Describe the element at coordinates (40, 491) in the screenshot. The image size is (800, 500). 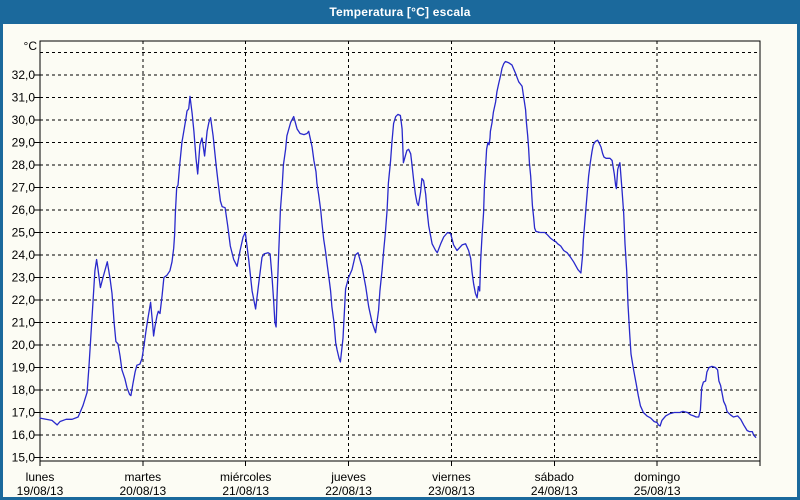
I see `x-axis-date-label: 19/08/13` at that location.